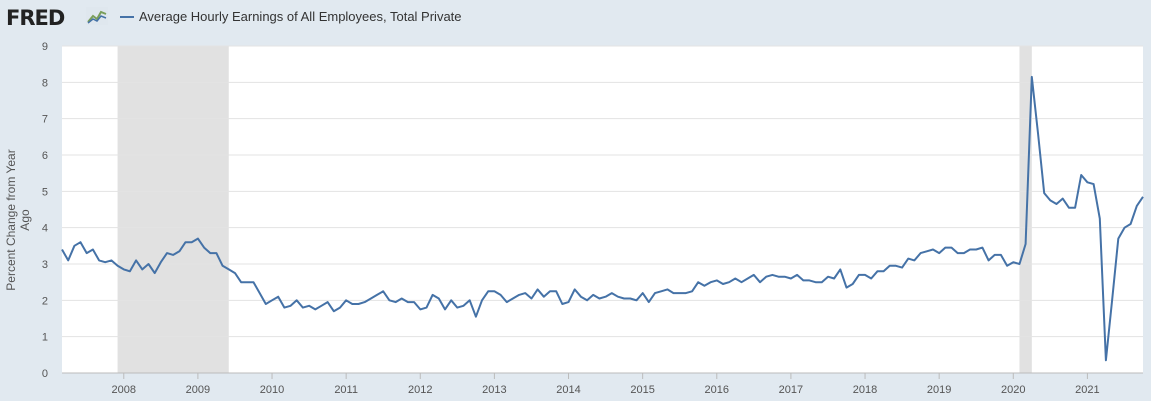  I want to click on x-tick-label: 2010, so click(272, 390).